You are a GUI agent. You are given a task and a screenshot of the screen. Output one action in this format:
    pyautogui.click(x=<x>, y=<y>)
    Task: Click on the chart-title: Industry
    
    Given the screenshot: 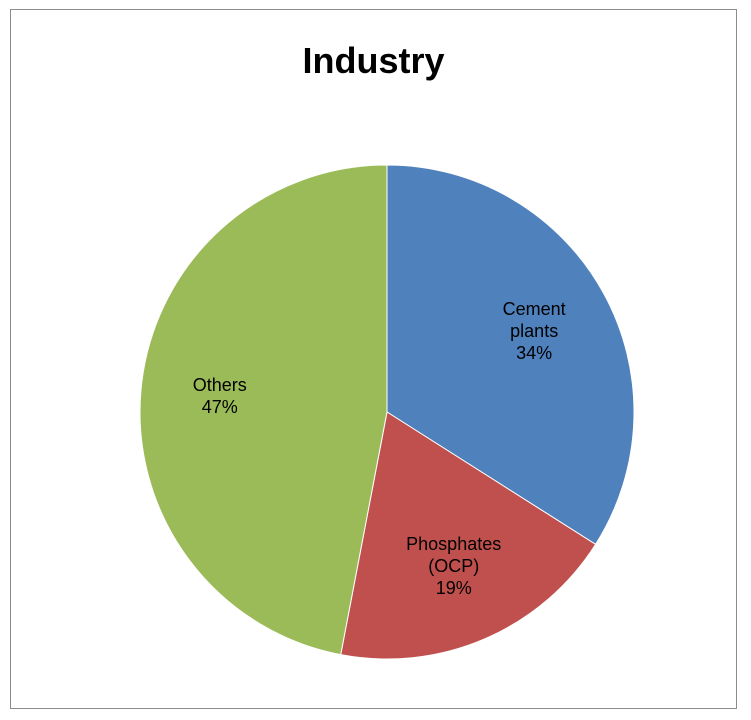 What is the action you would take?
    pyautogui.click(x=373, y=60)
    